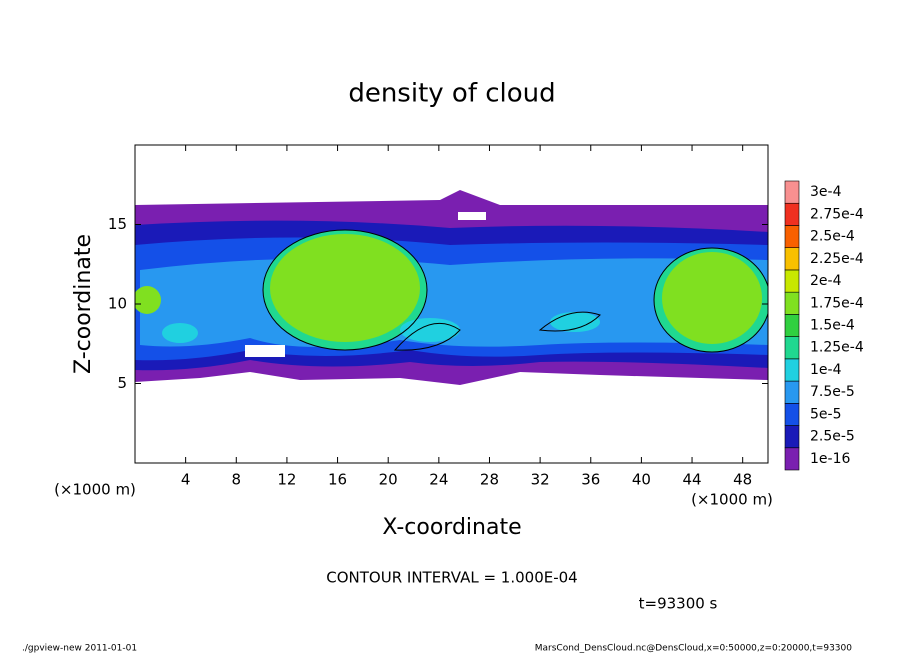  What do you see at coordinates (825, 414) in the screenshot?
I see `colorbar-label: 5e-5` at bounding box center [825, 414].